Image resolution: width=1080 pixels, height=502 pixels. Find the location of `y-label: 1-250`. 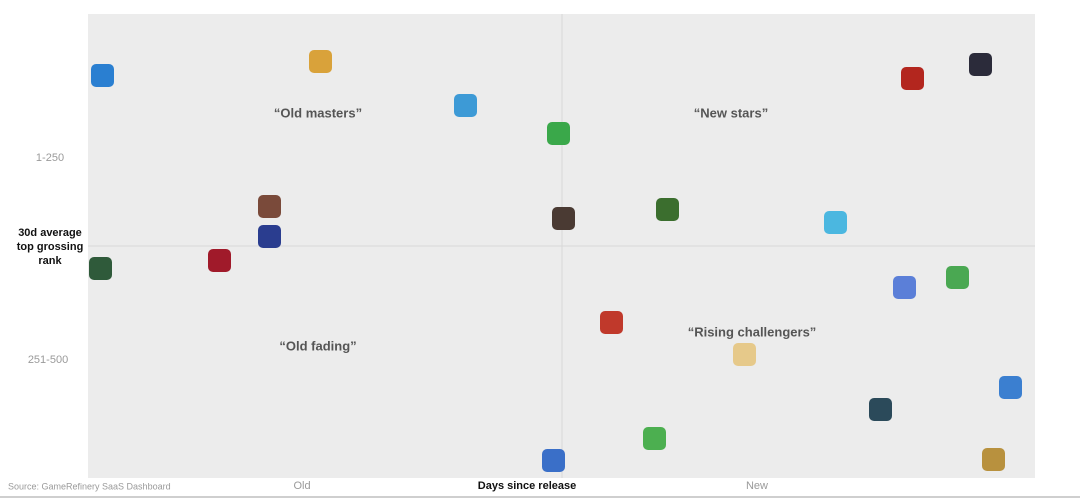

y-label: 1-250 is located at coordinates (50, 158).